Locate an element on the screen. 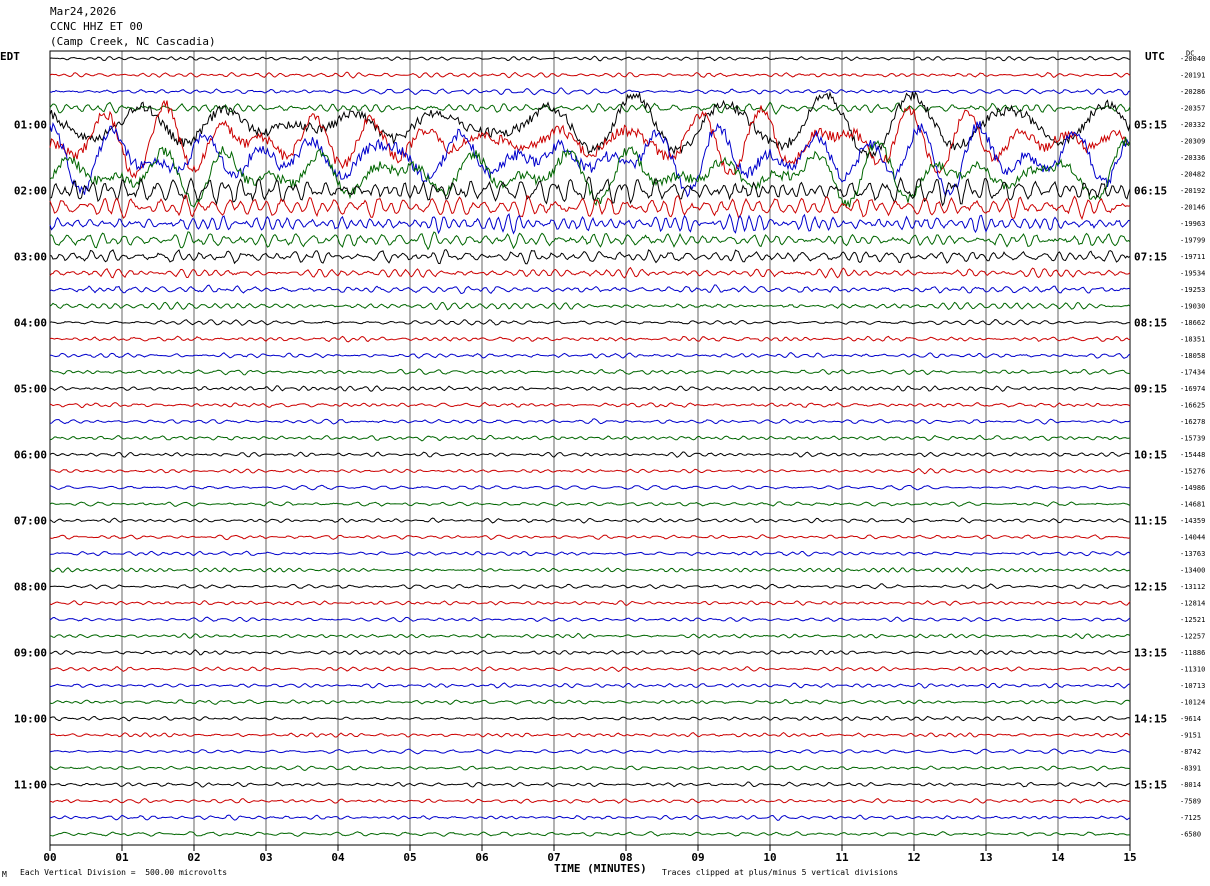 This screenshot has width=1210, height=886. right-hour-label: 11:15 is located at coordinates (1150, 521).